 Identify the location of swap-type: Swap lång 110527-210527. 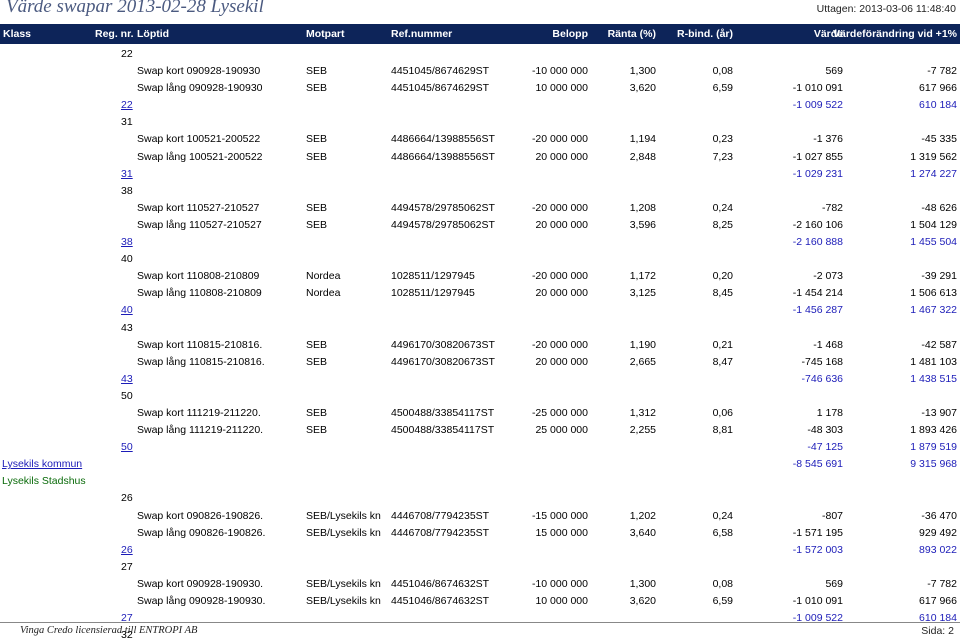
(199, 224).